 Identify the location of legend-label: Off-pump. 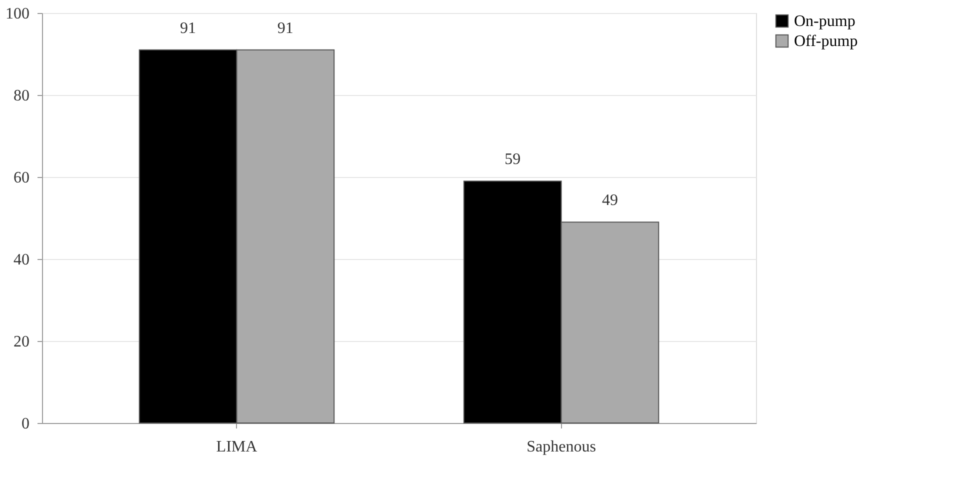
(826, 41).